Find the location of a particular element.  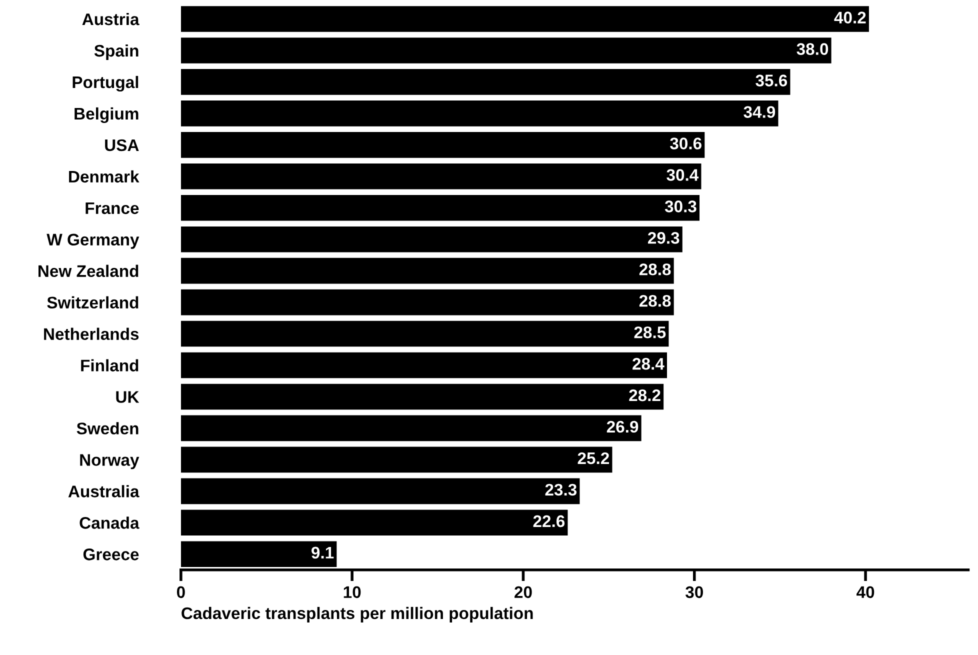

data-label: 34.9 is located at coordinates (760, 112).